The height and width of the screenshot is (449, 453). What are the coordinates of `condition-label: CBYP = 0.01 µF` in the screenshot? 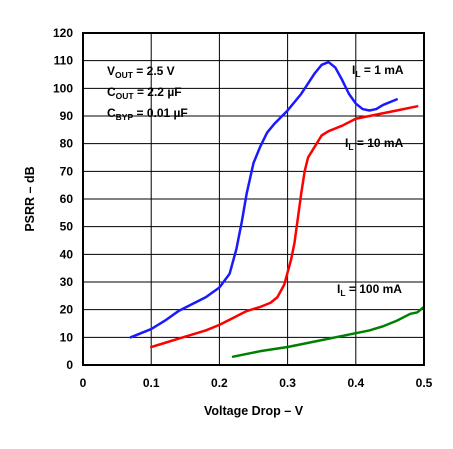 It's located at (147, 114).